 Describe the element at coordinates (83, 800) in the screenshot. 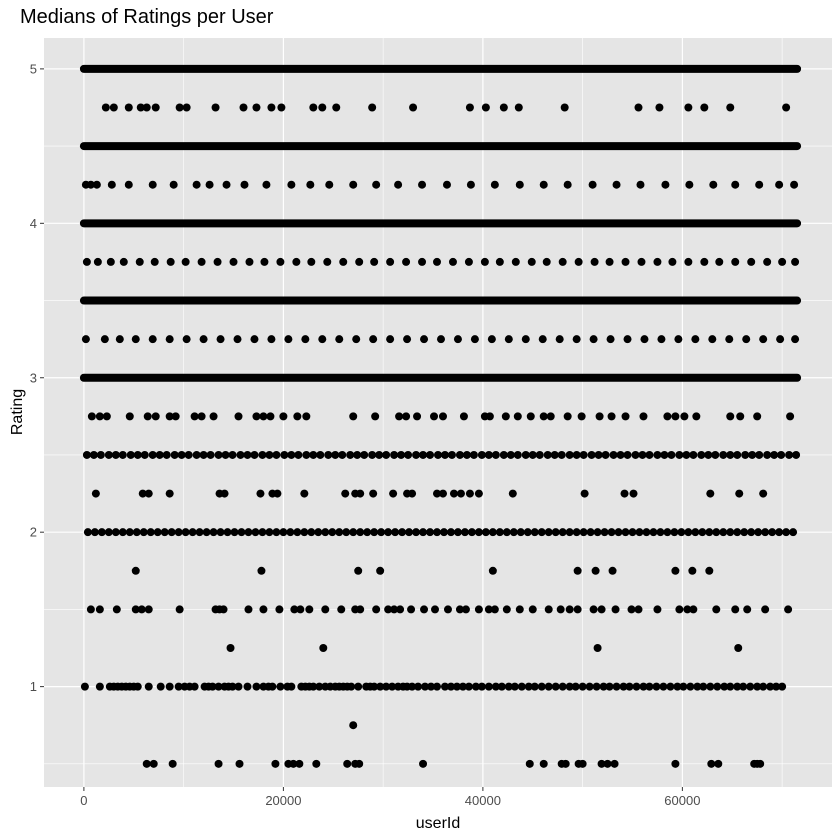

I see `x-tick-label: 0` at that location.